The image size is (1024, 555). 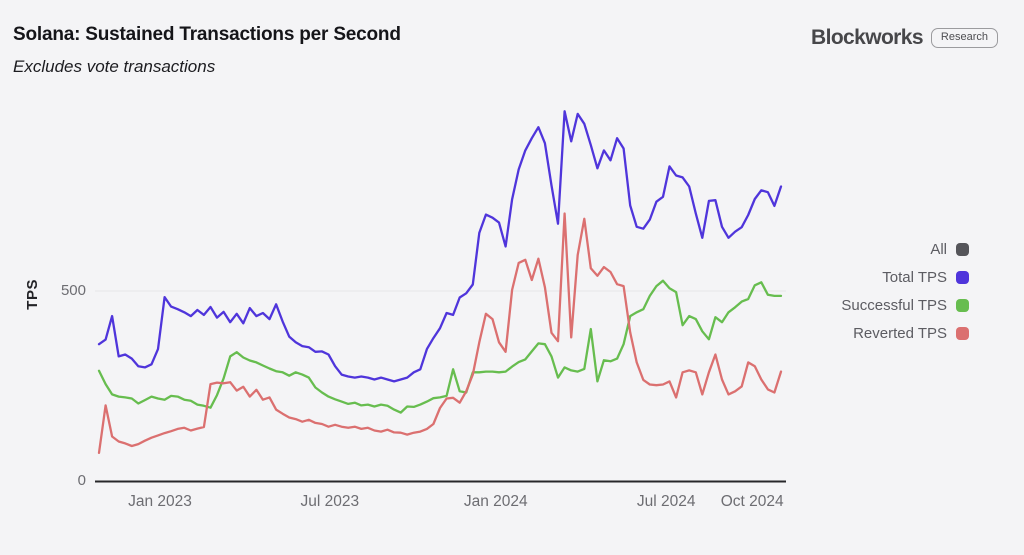 What do you see at coordinates (964, 38) in the screenshot?
I see `research-badge: Research` at bounding box center [964, 38].